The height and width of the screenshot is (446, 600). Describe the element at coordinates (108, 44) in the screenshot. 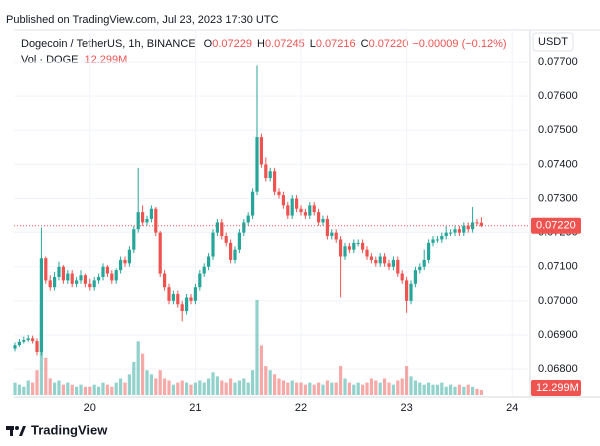

I see `symbol: Dogecoin / TetherUS, 1h, BINANCE` at that location.